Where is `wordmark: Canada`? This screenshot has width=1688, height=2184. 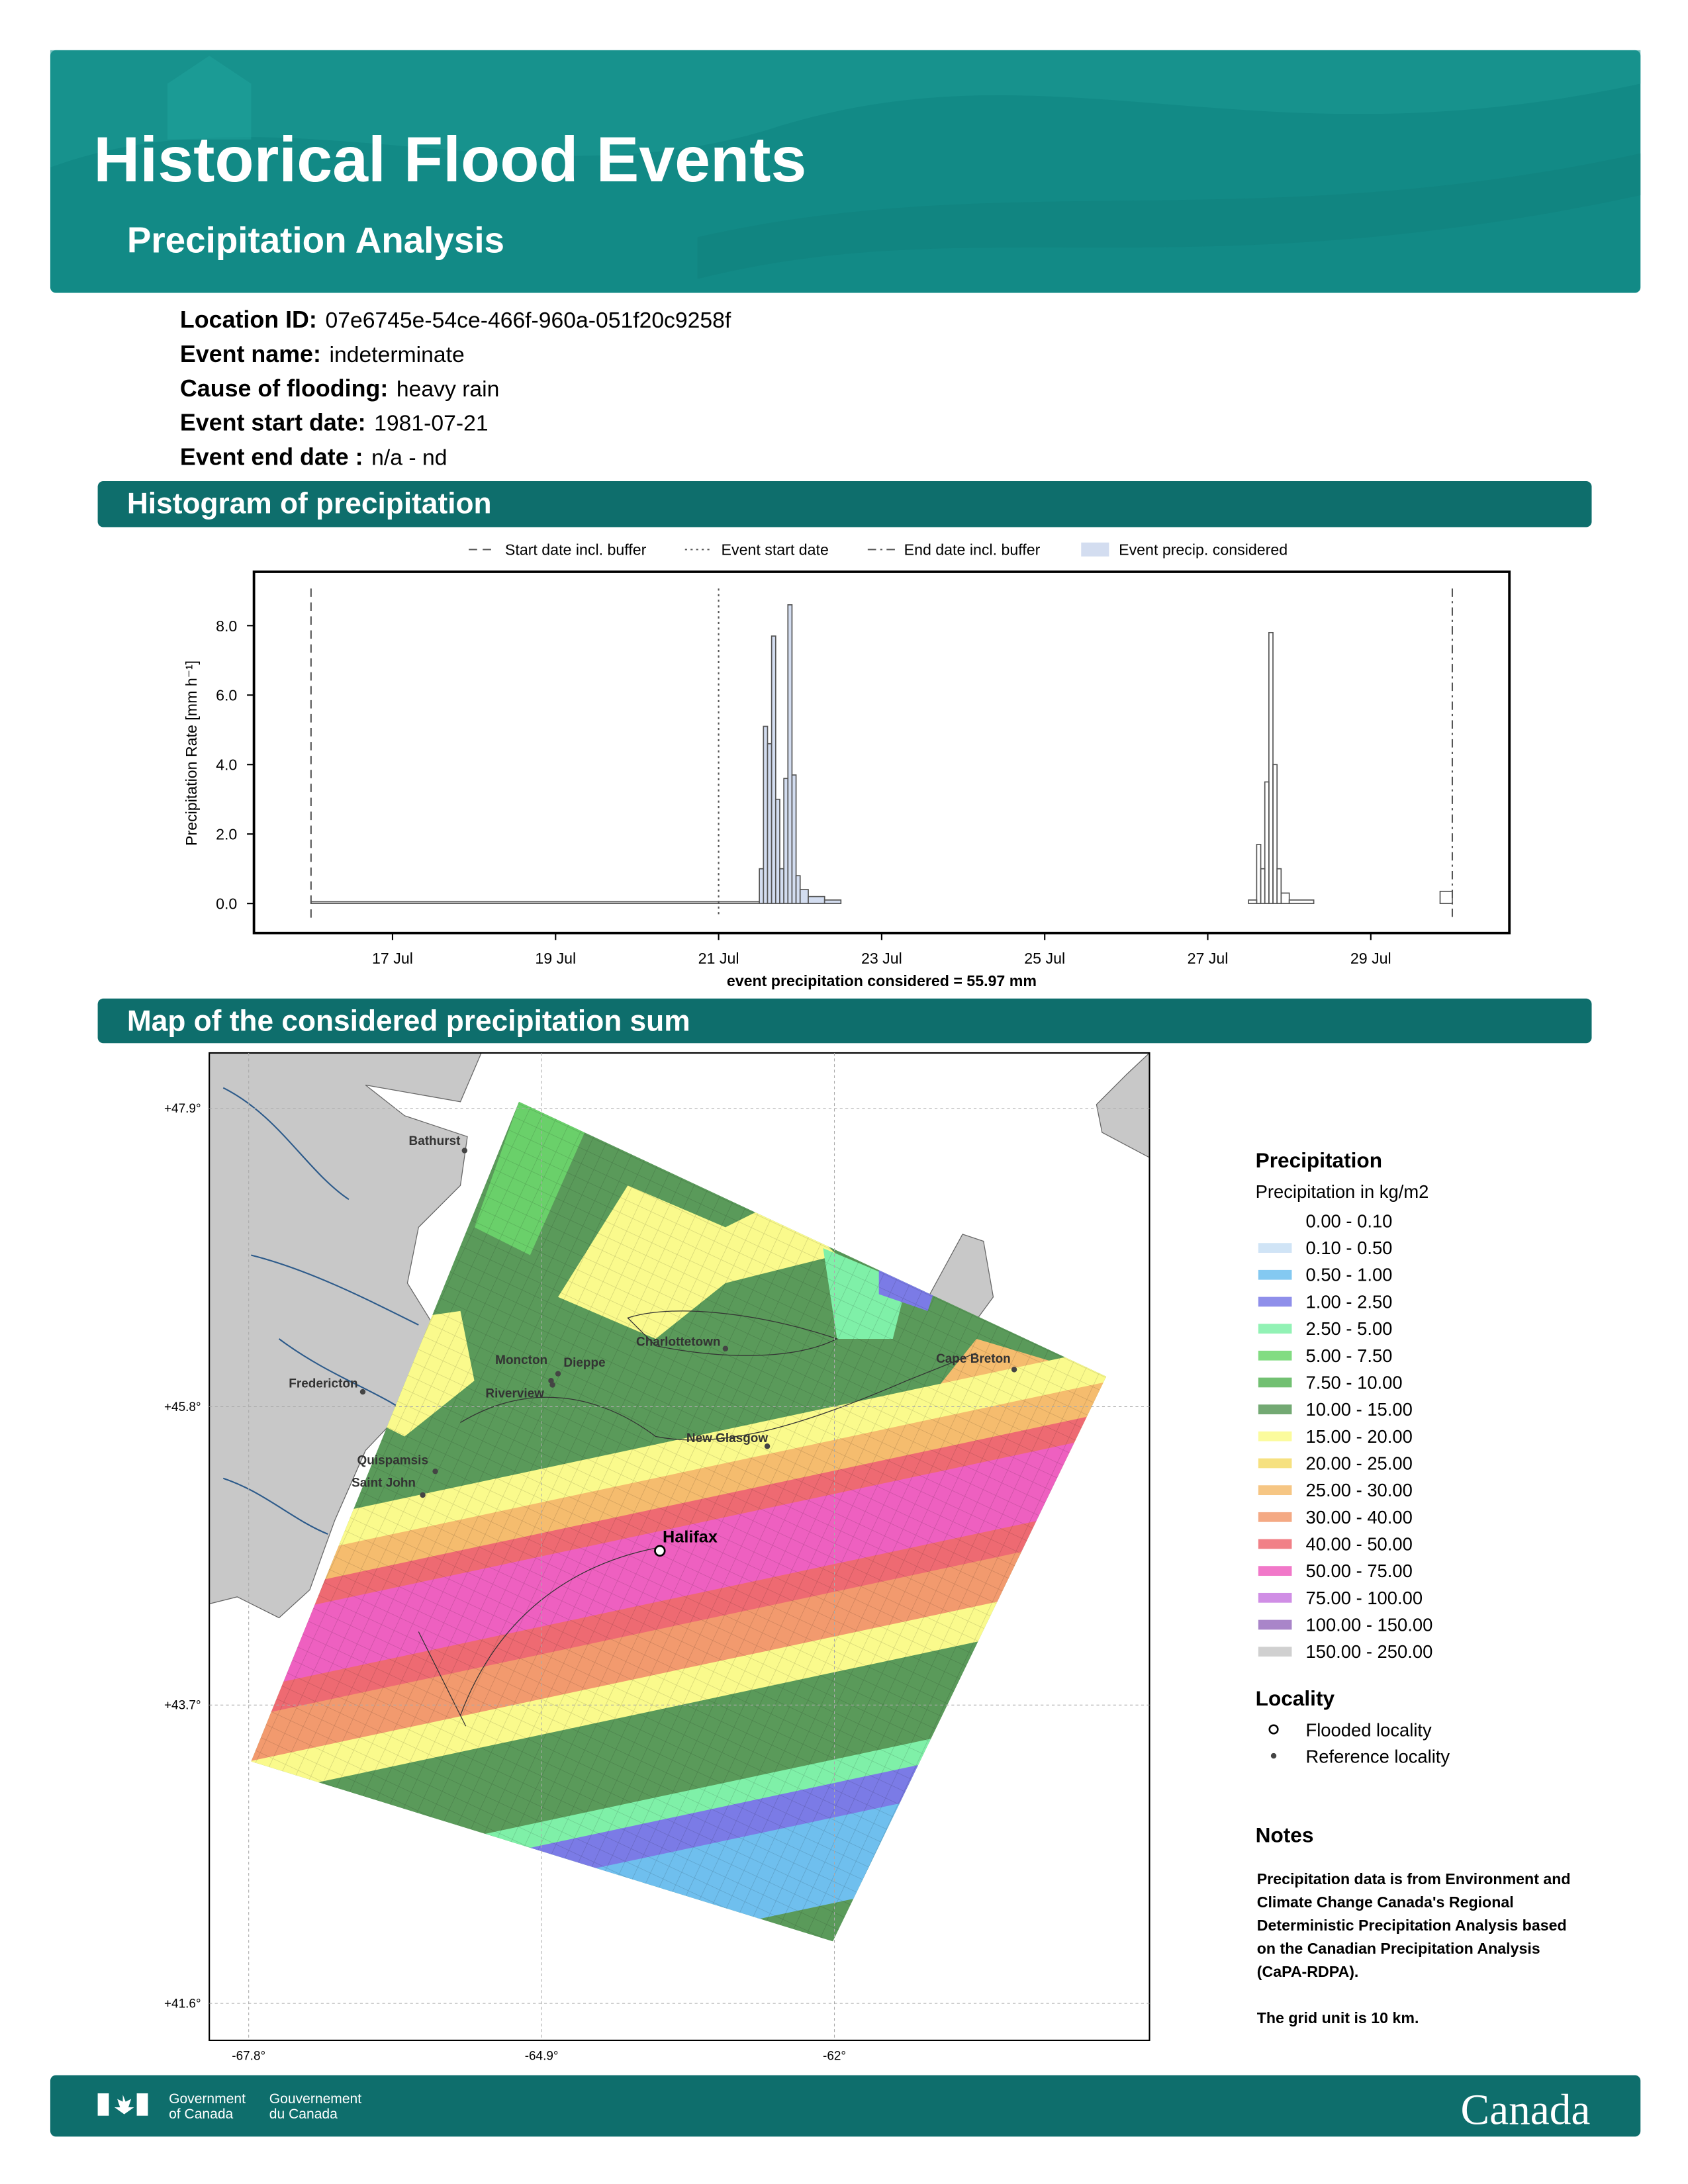 wordmark: Canada is located at coordinates (1526, 2110).